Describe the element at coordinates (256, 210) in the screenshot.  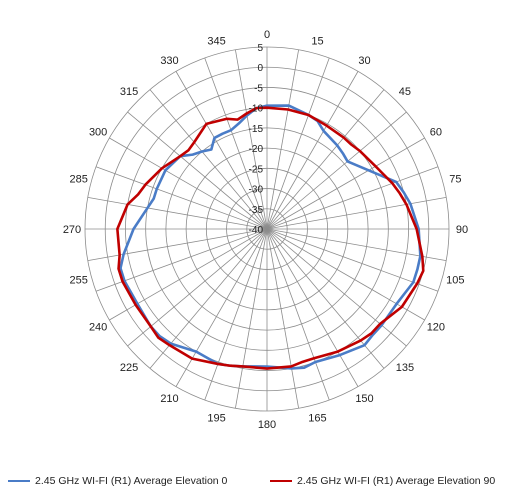
I see `radial-tick-label: -35` at that location.